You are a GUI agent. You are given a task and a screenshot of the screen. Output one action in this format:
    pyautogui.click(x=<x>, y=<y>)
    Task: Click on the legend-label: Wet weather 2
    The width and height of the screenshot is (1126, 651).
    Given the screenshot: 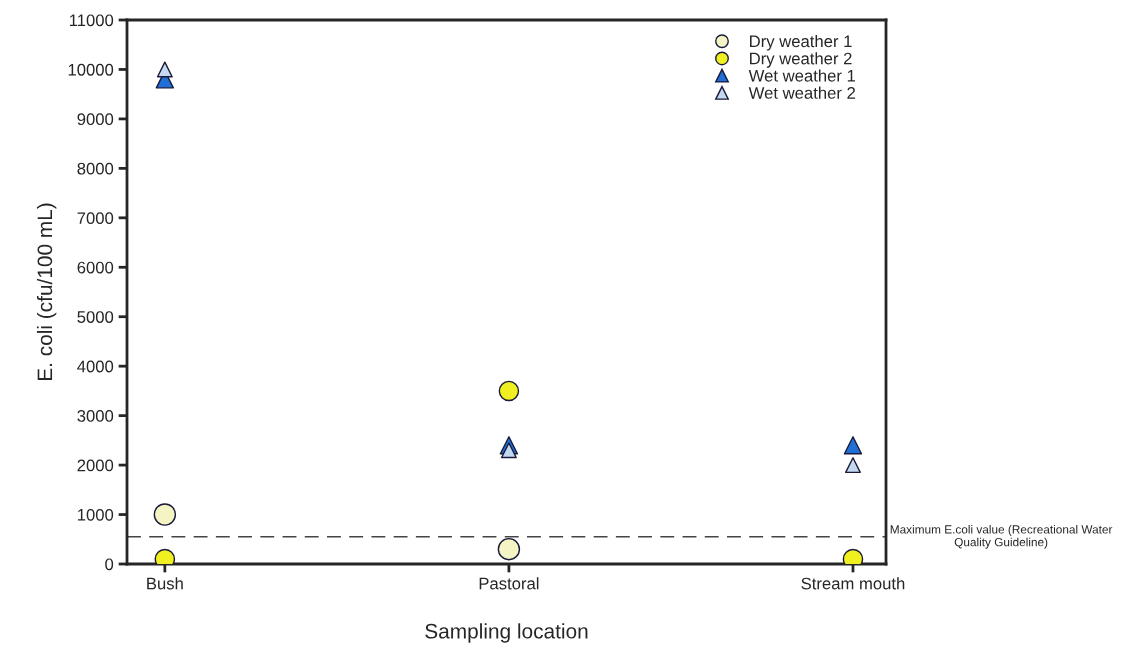 What is the action you would take?
    pyautogui.click(x=801, y=92)
    